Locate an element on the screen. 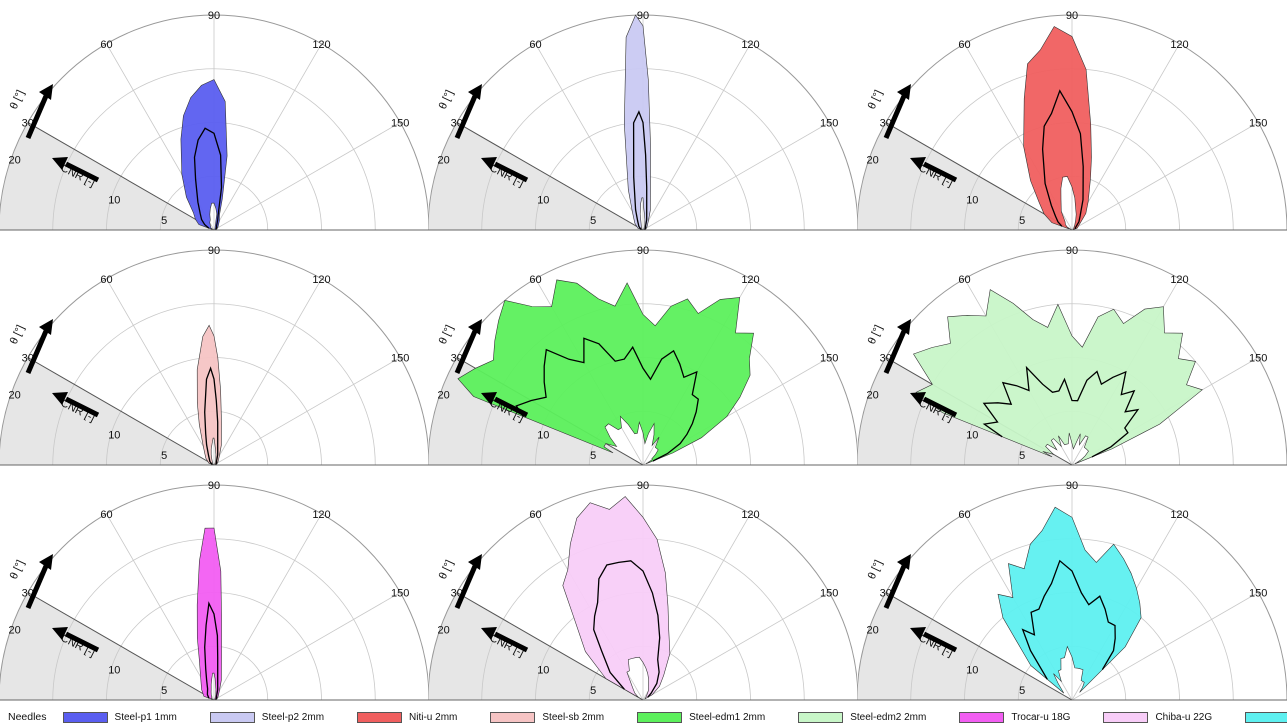 This screenshot has width=1287, height=727. legend-item: Steel-sb 2mm is located at coordinates (547, 717).